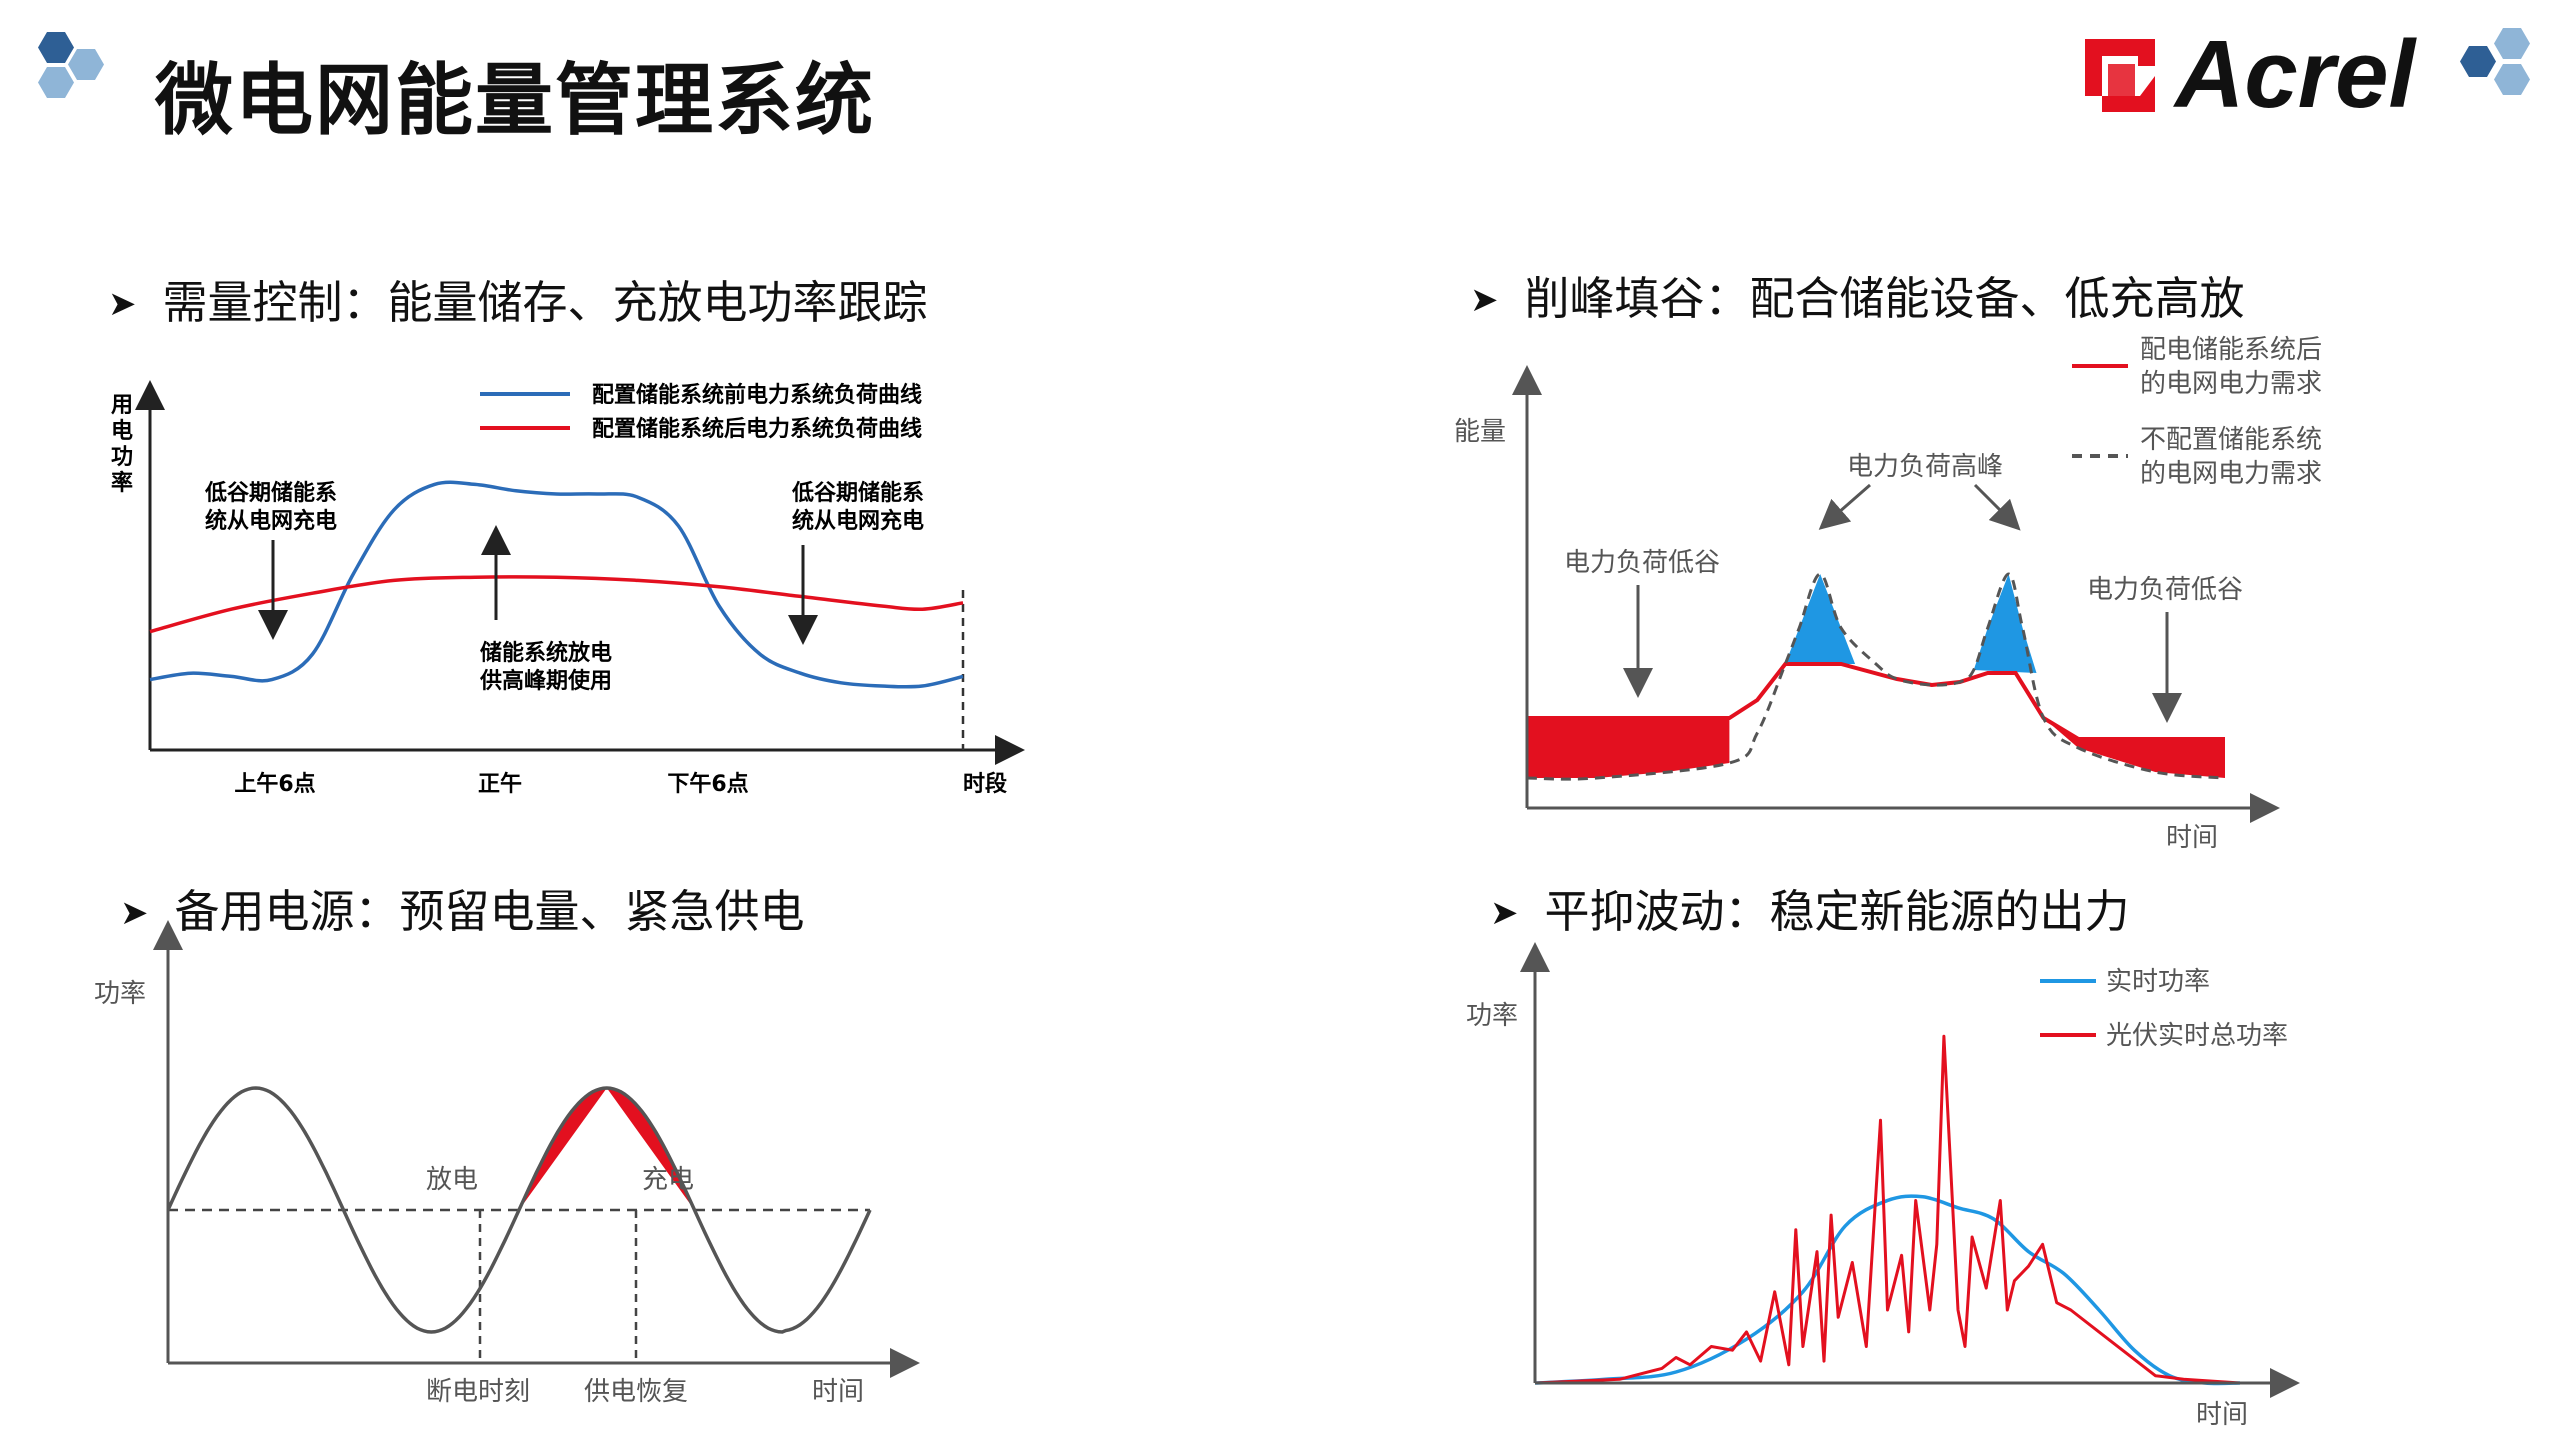  Describe the element at coordinates (2197, 1036) in the screenshot. I see `legend-label-pv-total: 光伏实时总功率` at that location.